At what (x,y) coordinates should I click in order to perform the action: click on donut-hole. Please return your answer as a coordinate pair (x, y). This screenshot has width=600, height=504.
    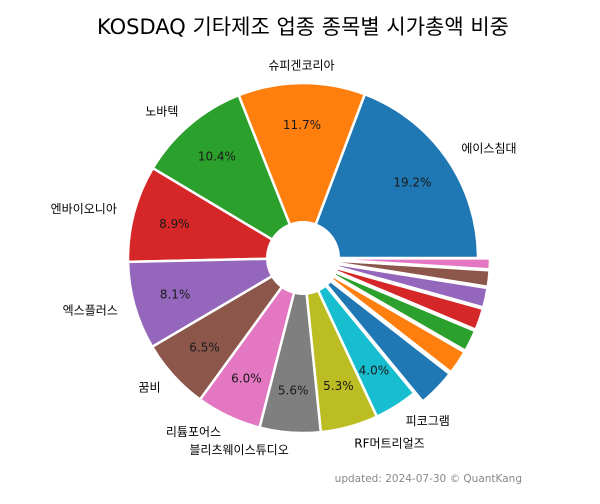
    Looking at the image, I should click on (303, 258).